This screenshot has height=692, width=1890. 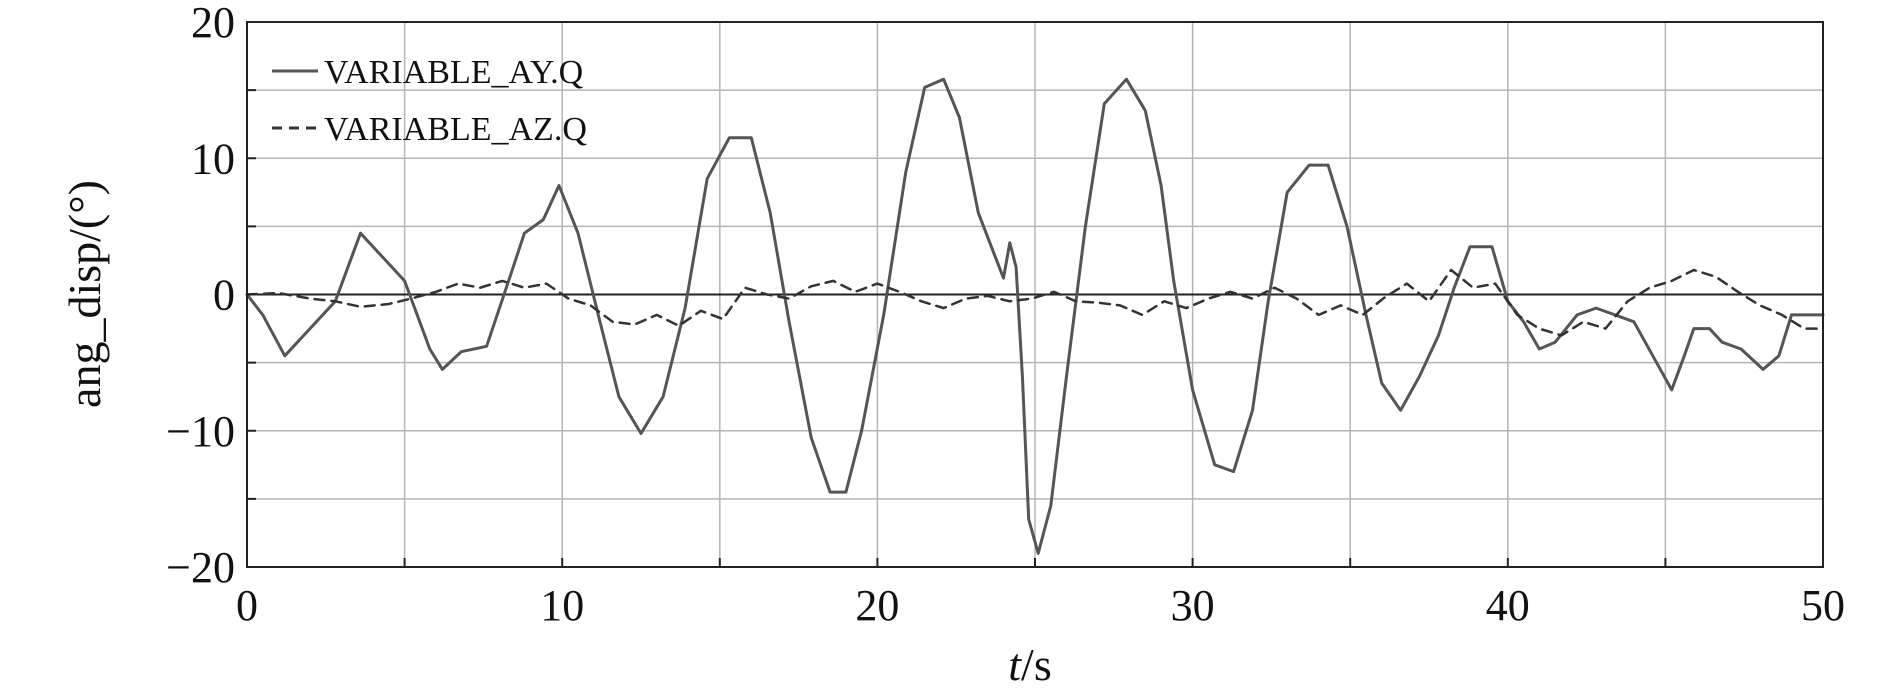 What do you see at coordinates (200, 431) in the screenshot?
I see `y-tick-label: −10` at bounding box center [200, 431].